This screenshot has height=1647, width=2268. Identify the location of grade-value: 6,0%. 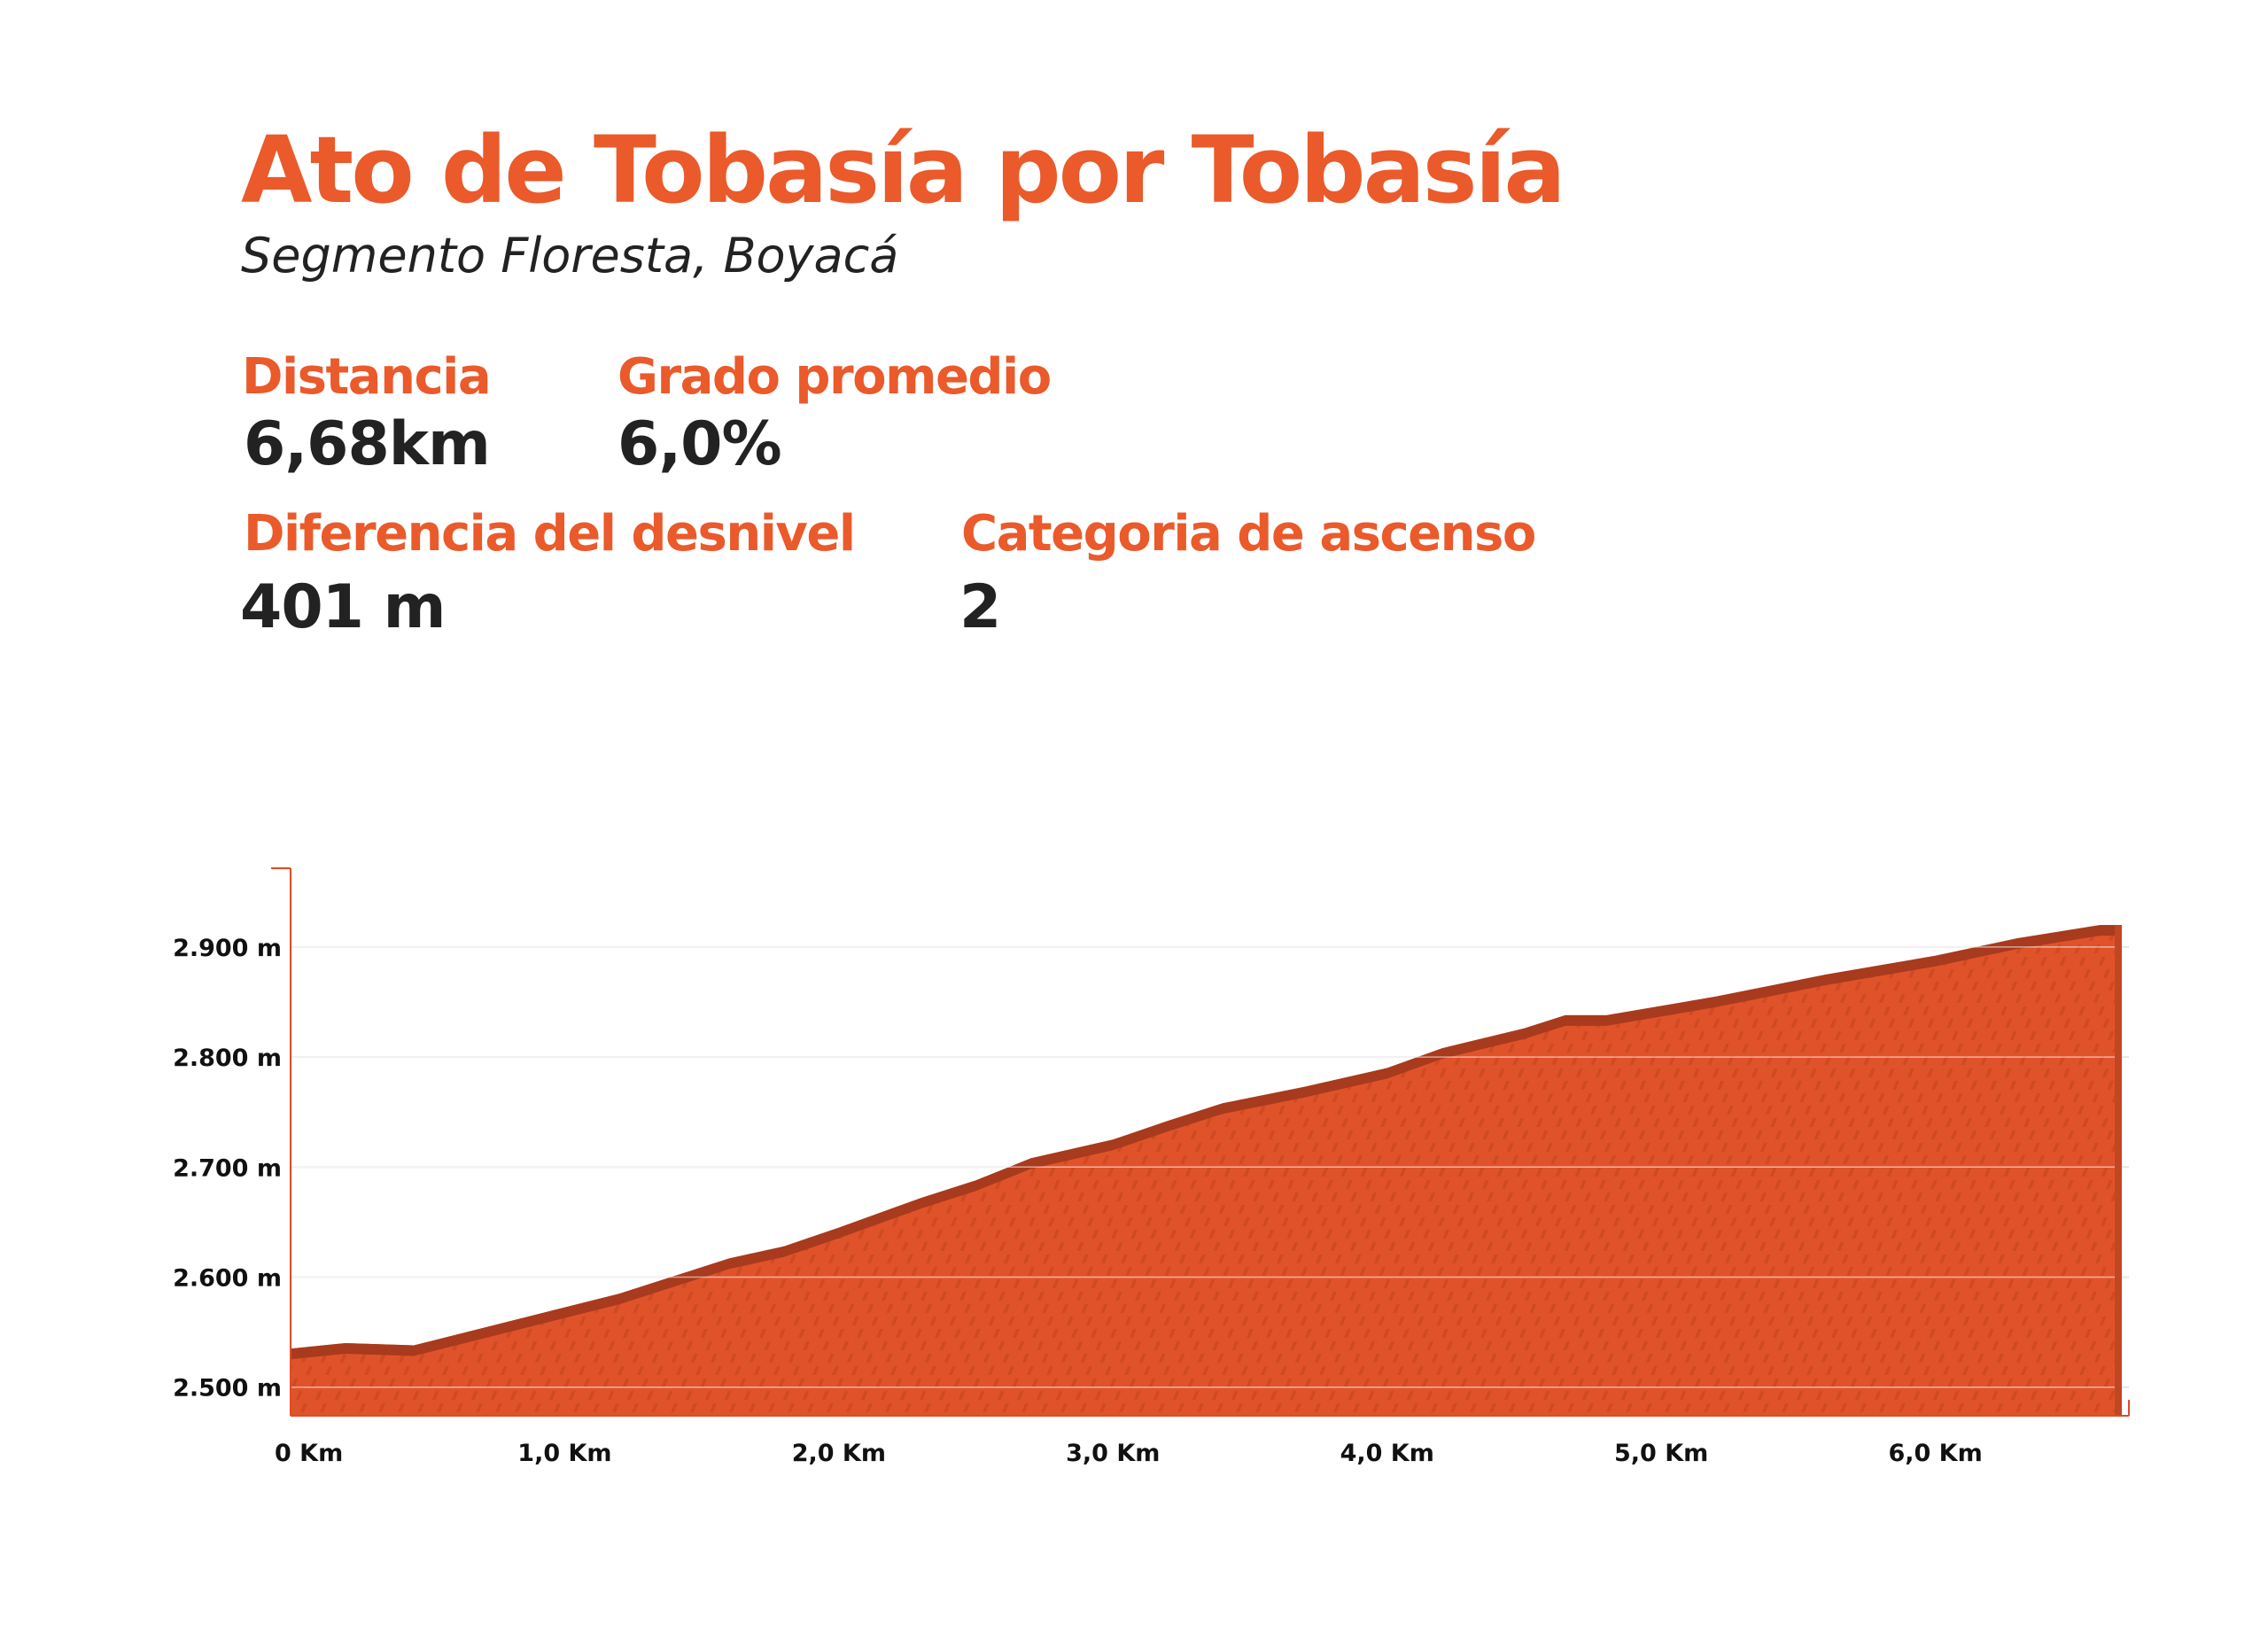
(699, 444).